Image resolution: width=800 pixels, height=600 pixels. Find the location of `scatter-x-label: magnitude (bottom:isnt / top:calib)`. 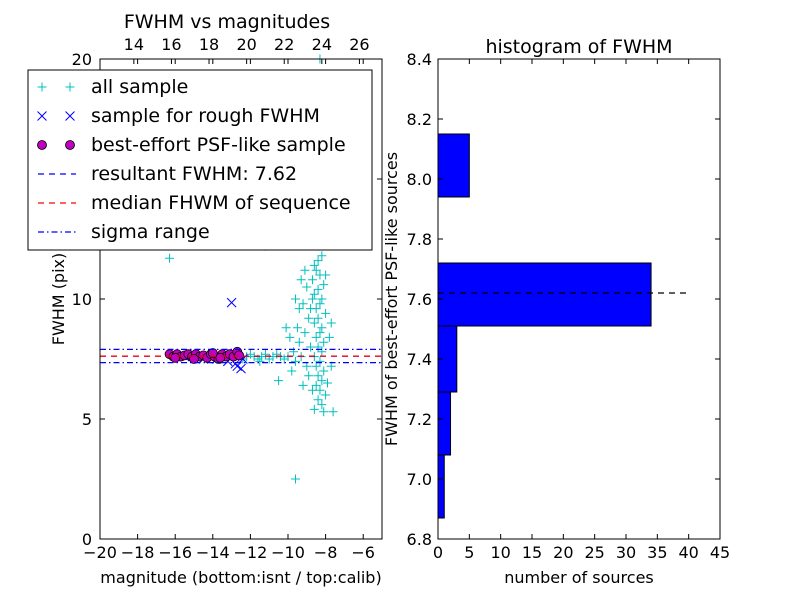

scatter-x-label: magnitude (bottom:isnt / top:calib) is located at coordinates (240, 577).